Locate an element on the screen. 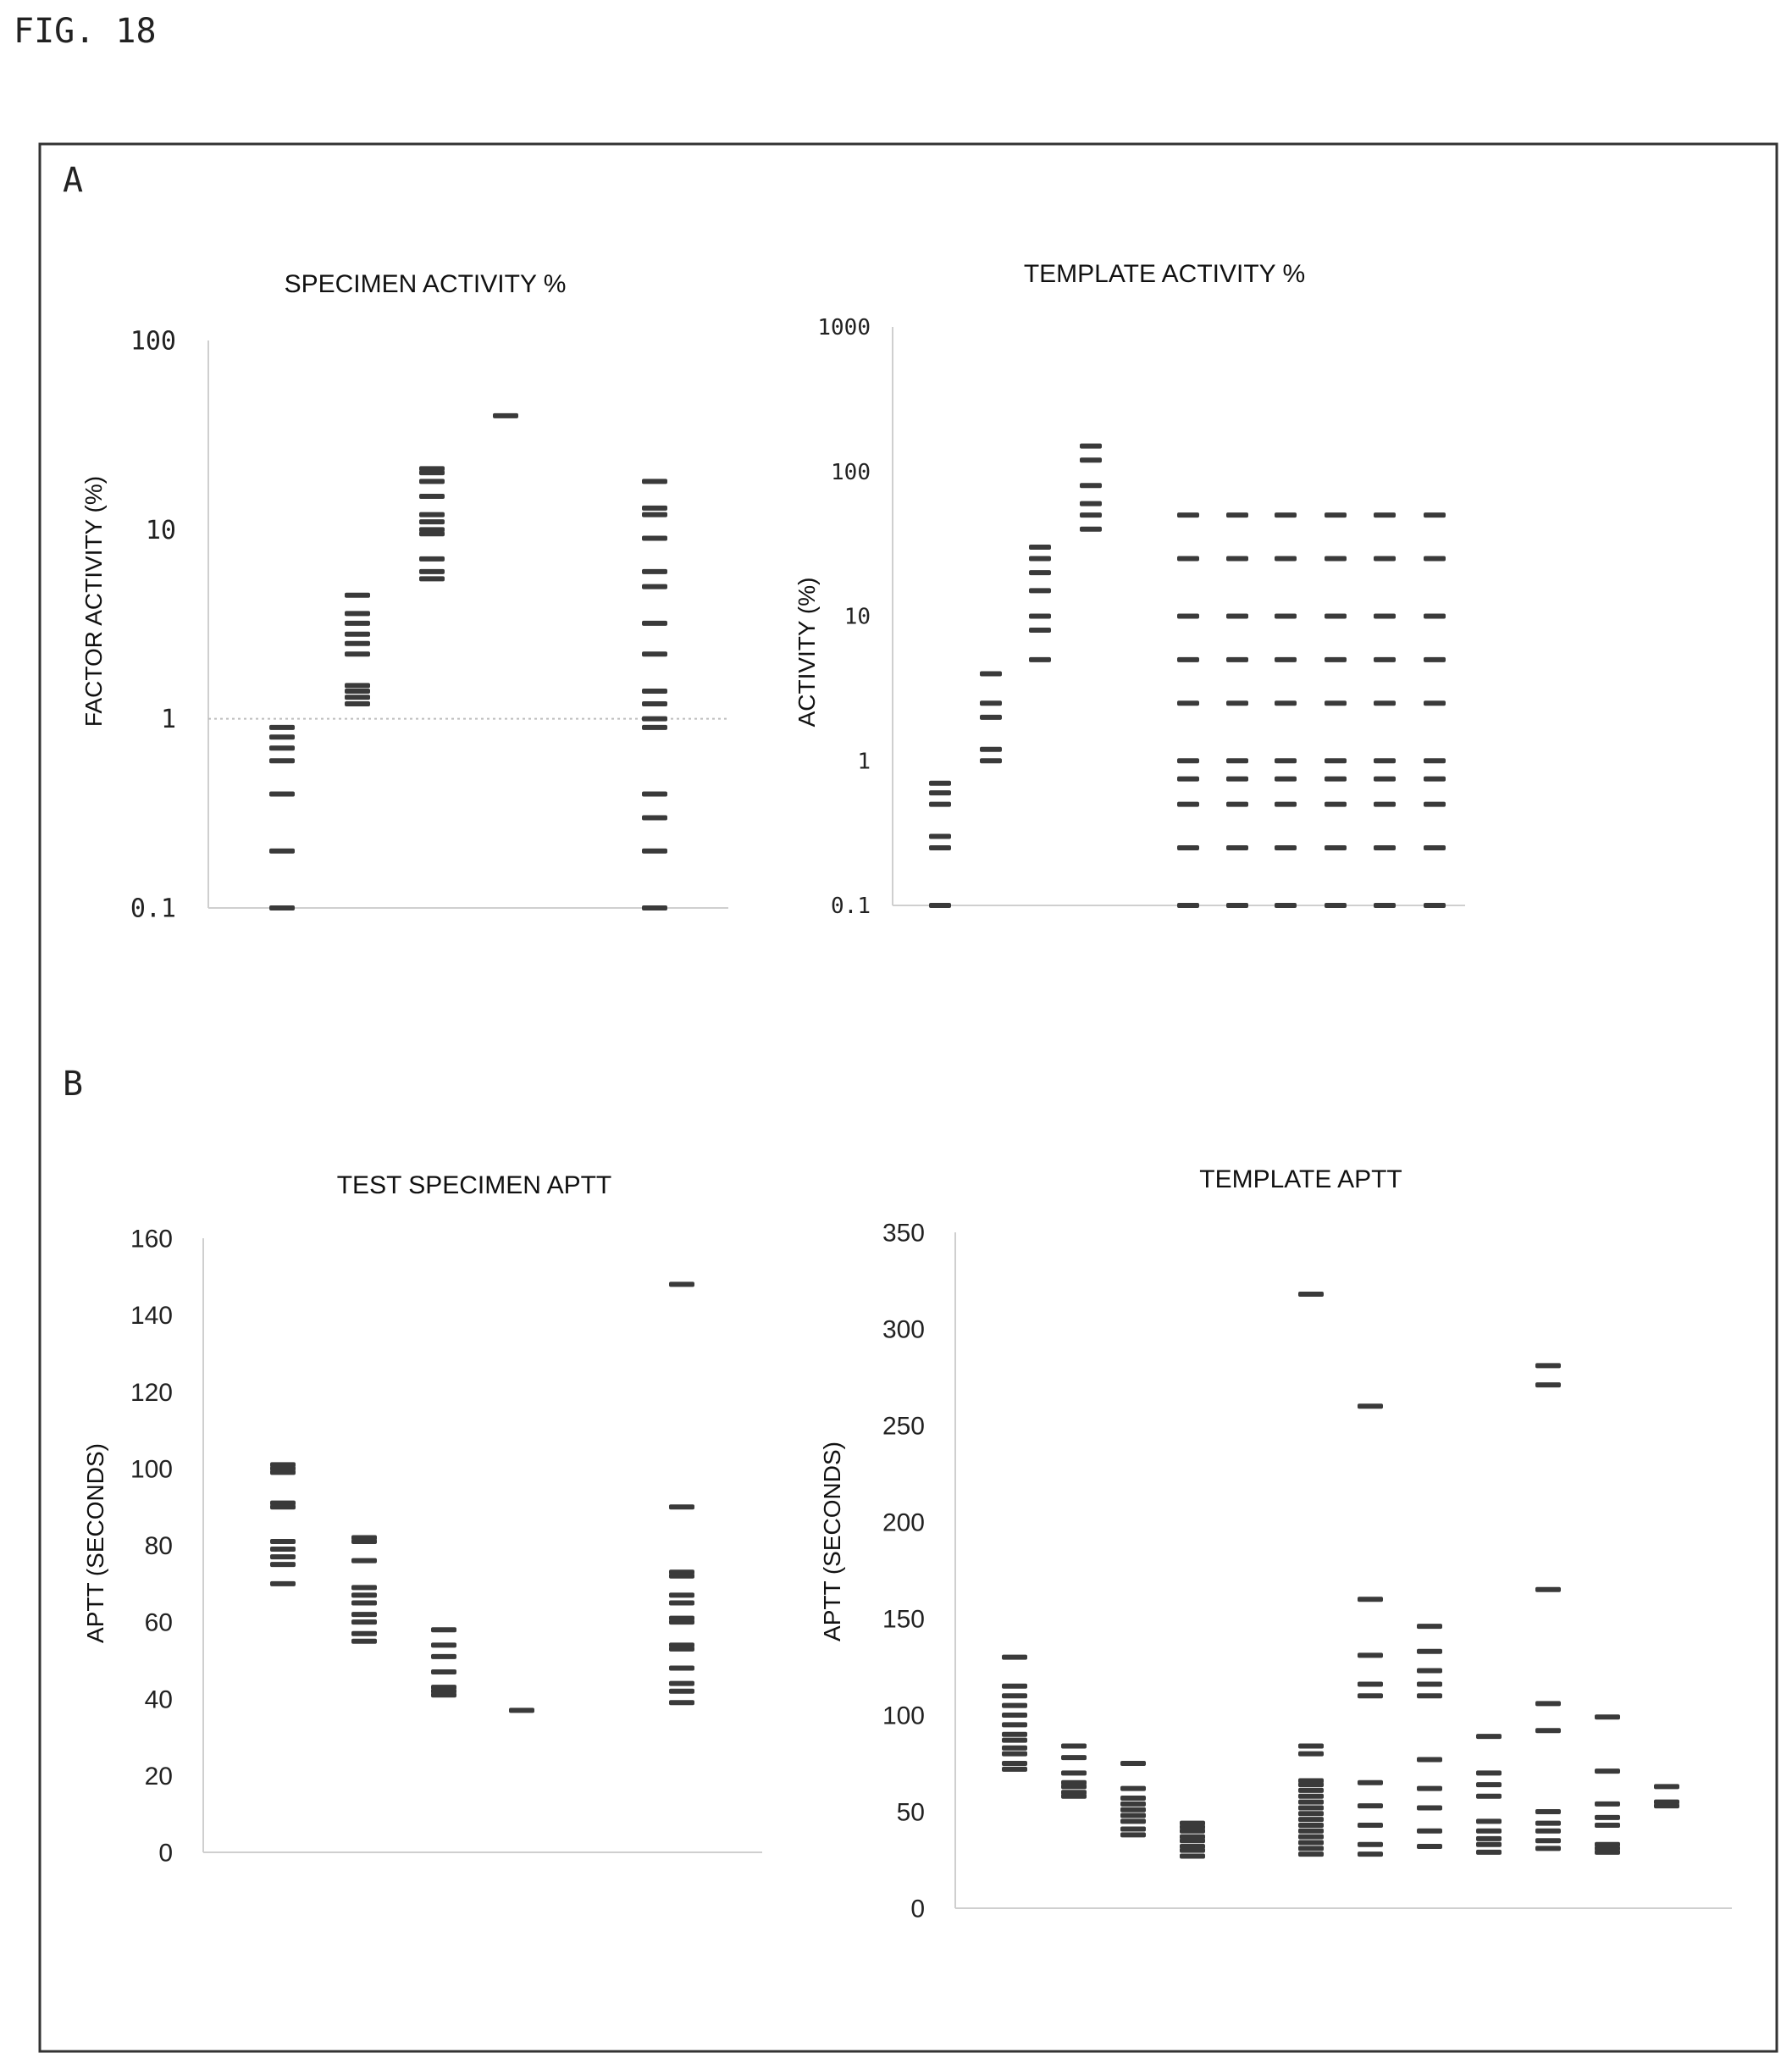 This screenshot has width=1792, height=2070. y-tick-label: 10 is located at coordinates (161, 531).